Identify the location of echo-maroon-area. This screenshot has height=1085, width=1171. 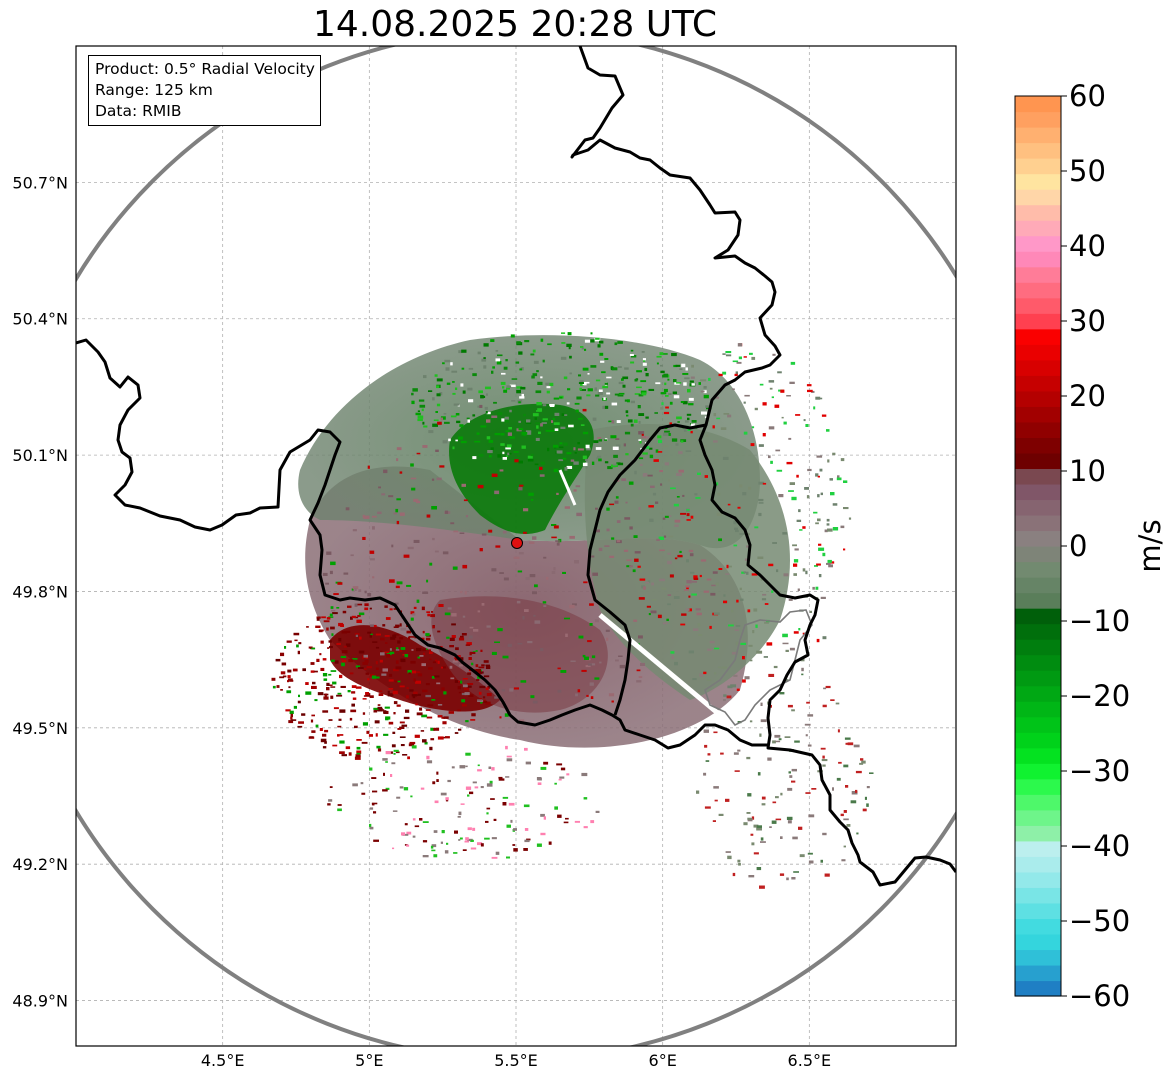
(519, 654).